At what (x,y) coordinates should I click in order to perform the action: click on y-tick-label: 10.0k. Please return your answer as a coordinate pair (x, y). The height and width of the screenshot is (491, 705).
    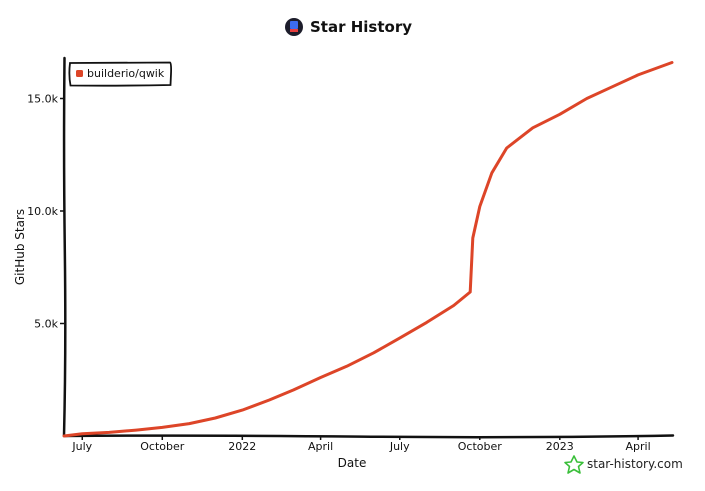
    Looking at the image, I should click on (42, 211).